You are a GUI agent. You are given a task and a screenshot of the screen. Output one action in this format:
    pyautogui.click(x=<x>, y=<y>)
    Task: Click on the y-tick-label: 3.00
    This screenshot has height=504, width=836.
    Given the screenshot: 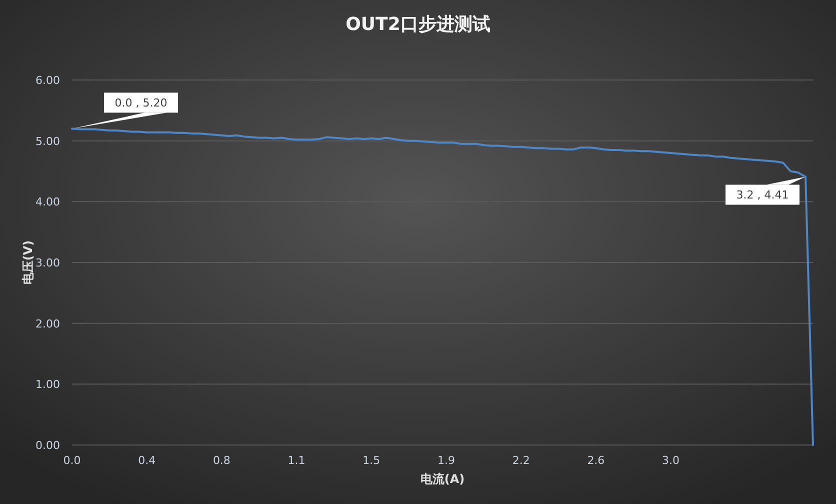 What is the action you would take?
    pyautogui.click(x=48, y=263)
    